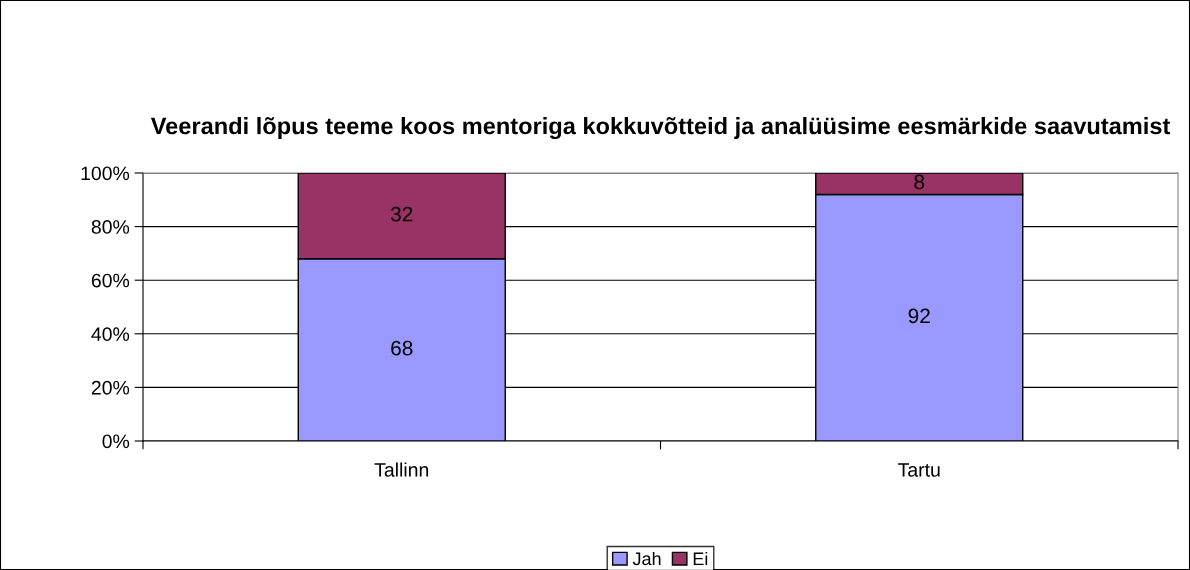  Describe the element at coordinates (116, 441) in the screenshot. I see `y-tick-label: 0%` at that location.